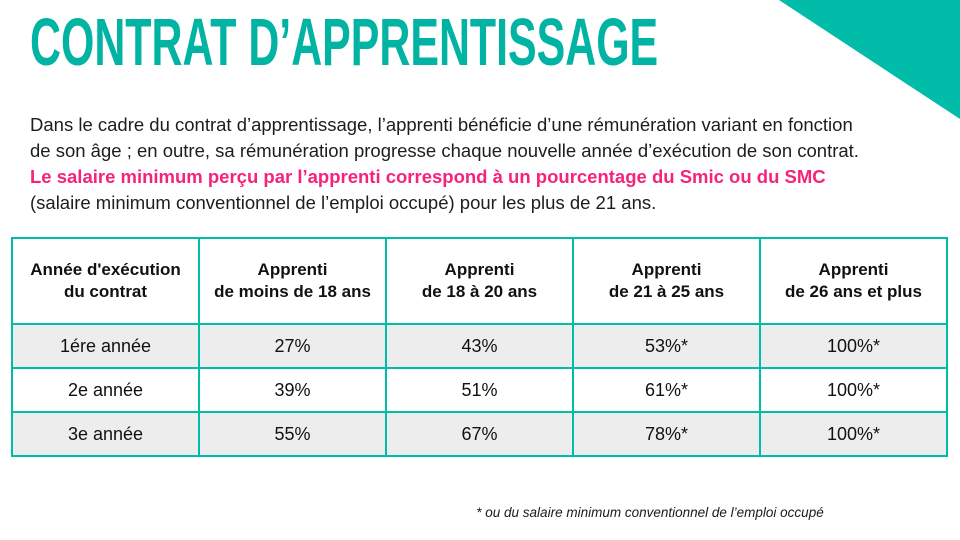  I want to click on row-label: 1ére année, so click(105, 346).